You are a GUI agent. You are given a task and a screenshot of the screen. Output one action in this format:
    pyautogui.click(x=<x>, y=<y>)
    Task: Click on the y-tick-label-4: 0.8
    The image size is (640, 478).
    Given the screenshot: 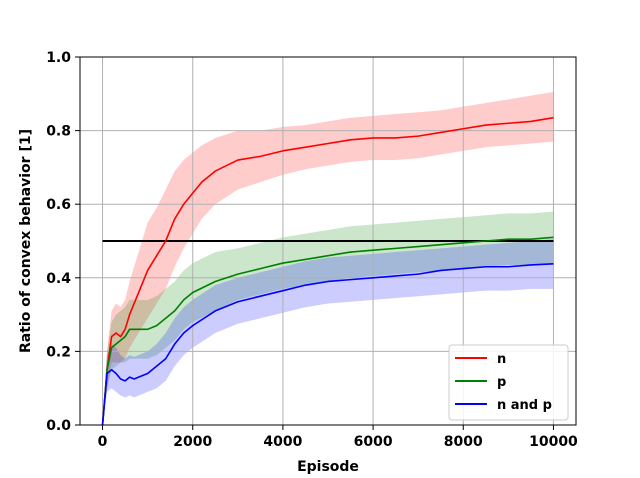 What is the action you would take?
    pyautogui.click(x=58, y=132)
    